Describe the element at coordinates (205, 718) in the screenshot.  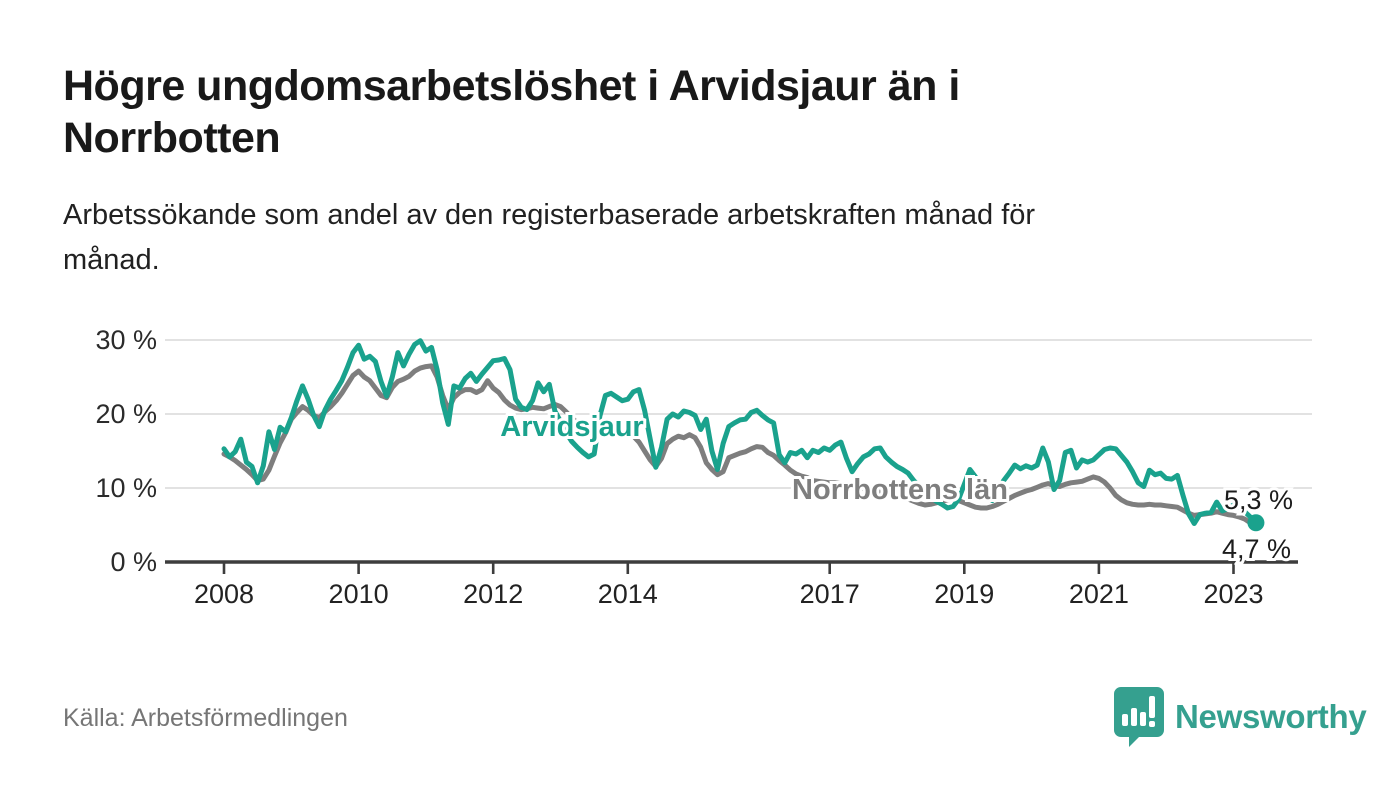
I see `source-note: Källa: Arbetsförmedlingen` at that location.